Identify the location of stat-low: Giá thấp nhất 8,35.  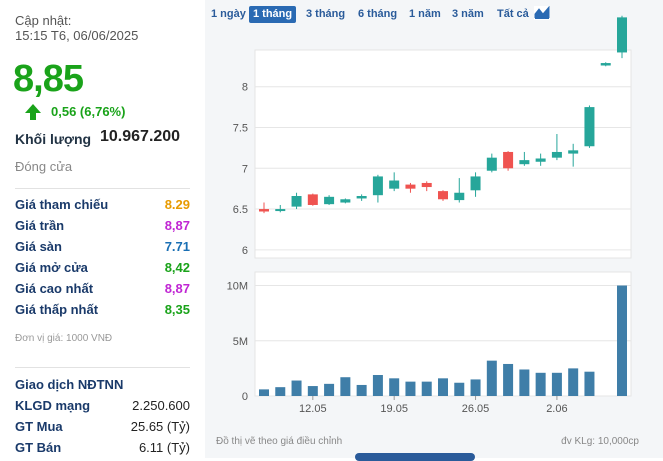
(102, 311).